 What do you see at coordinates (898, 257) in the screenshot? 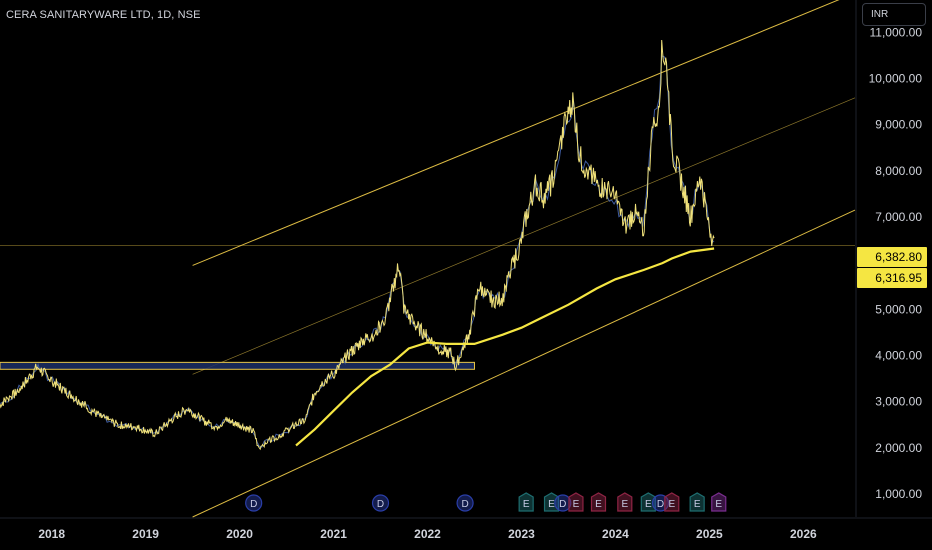
I see `price-tag-label: 6,382.80` at bounding box center [898, 257].